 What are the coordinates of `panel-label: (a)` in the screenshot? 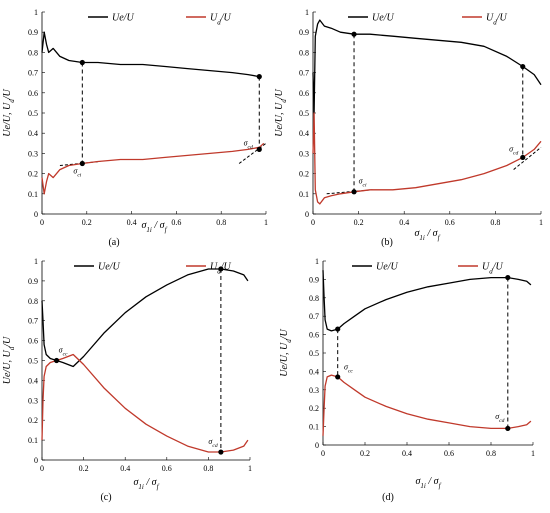 It's located at (113, 242).